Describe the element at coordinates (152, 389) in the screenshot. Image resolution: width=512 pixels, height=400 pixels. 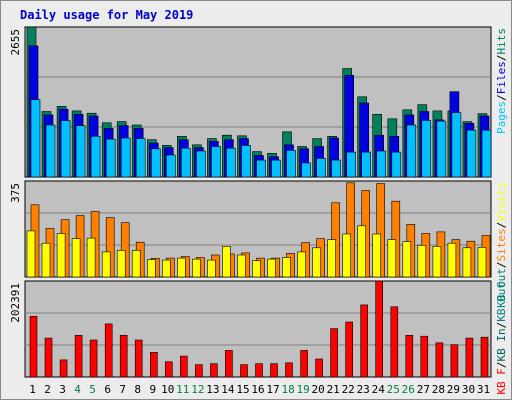
I see `x-tick-label: 9` at that location.